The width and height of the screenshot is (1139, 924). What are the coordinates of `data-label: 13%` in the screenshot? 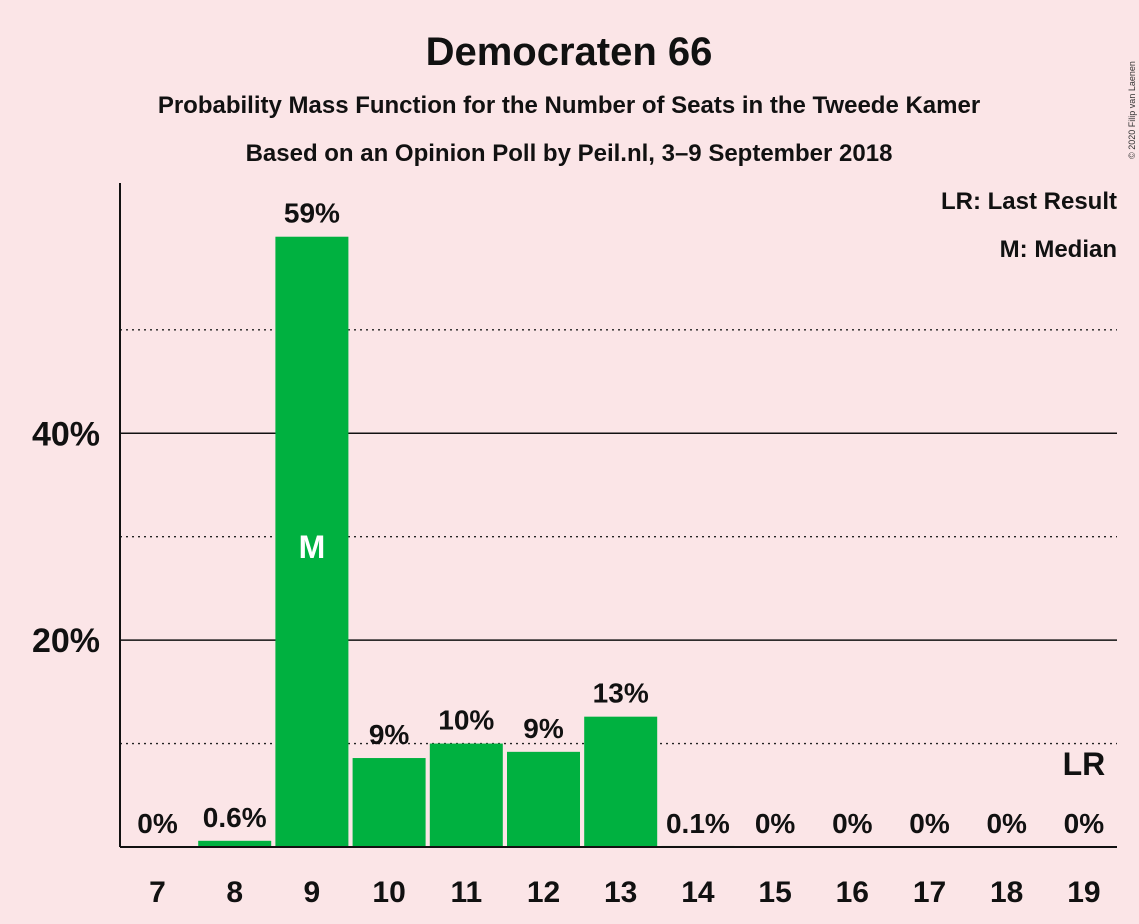 It's located at (621, 693).